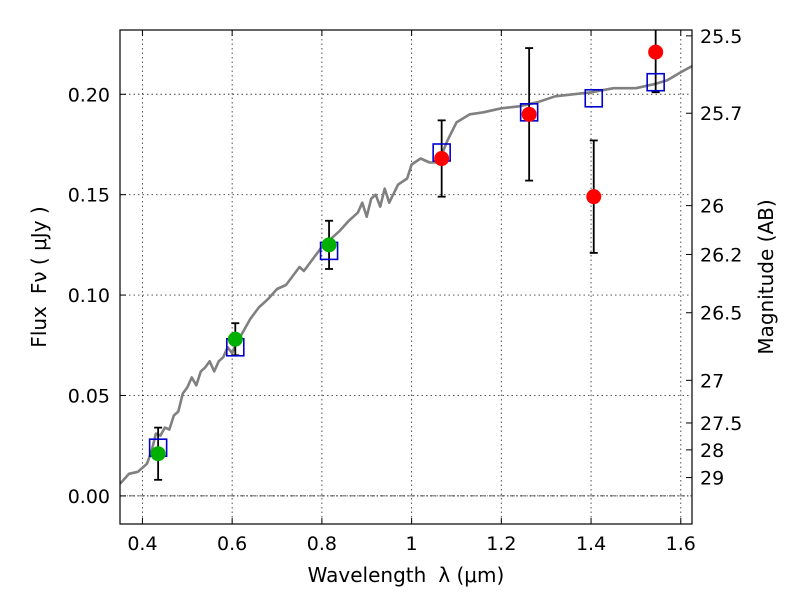  Describe the element at coordinates (721, 37) in the screenshot. I see `y2-tick-label: 25.5` at that location.